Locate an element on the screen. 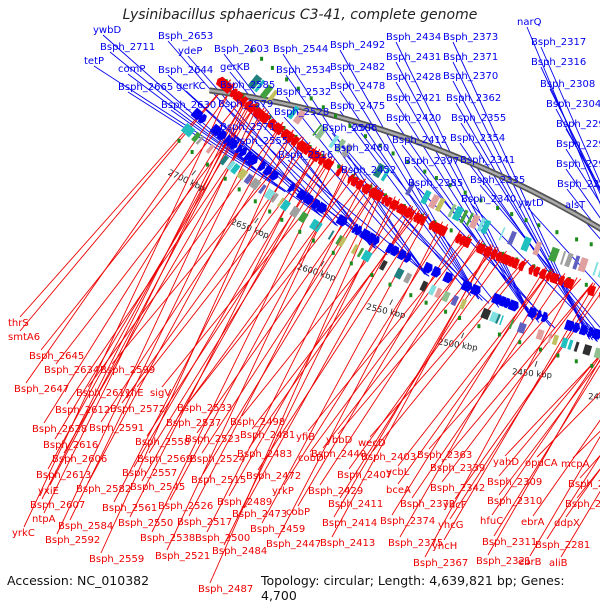 Image resolution: width=600 pixels, height=603 pixels. gene-label: Bsph_2538 is located at coordinates (167, 538).